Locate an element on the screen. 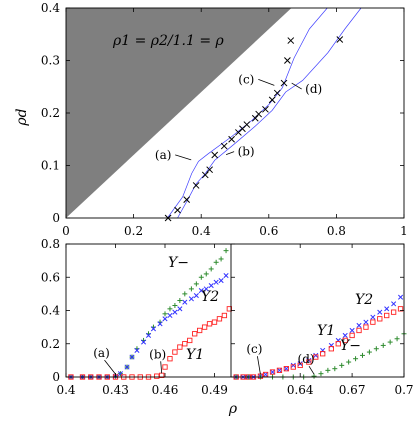  bottom-point-label: (c) is located at coordinates (254, 349).